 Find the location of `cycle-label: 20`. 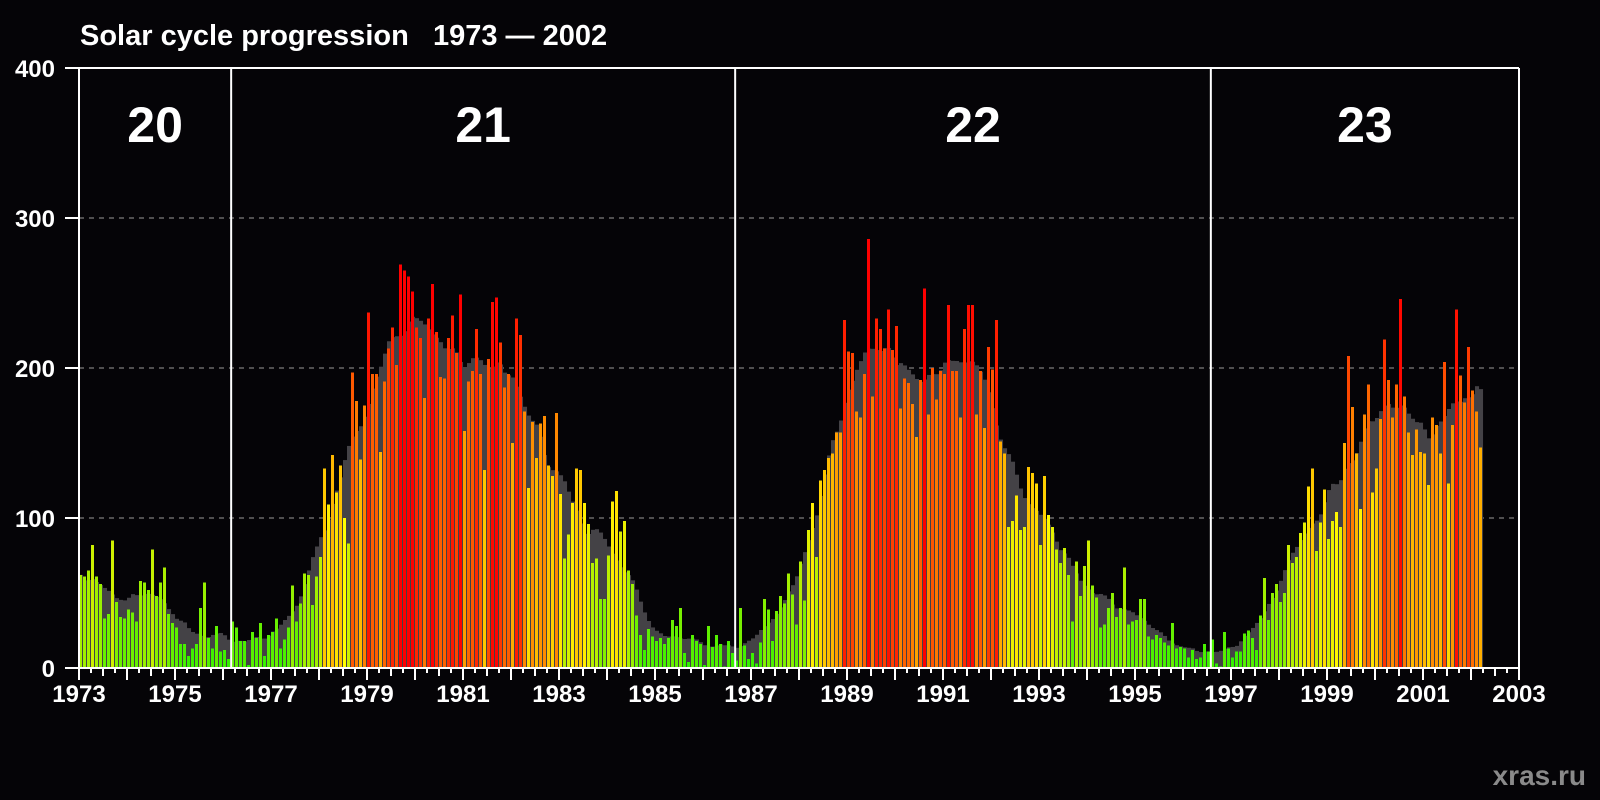

cycle-label: 20 is located at coordinates (155, 125).